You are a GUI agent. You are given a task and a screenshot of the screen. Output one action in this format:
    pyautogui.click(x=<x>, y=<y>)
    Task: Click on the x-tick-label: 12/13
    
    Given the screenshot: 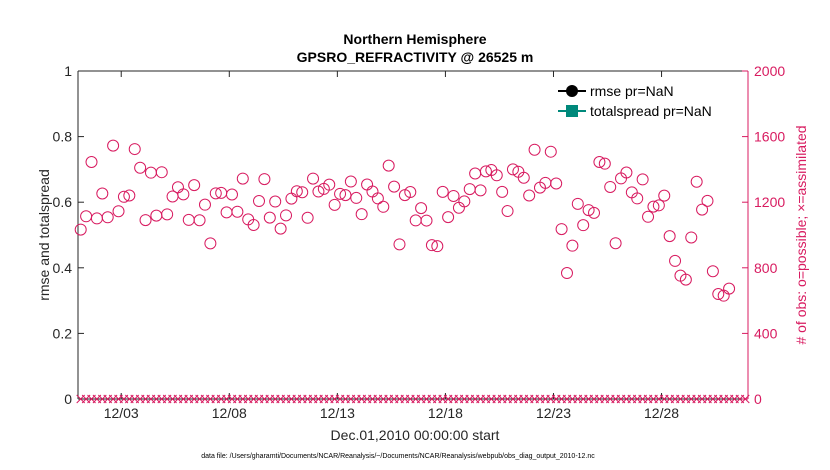 What is the action you would take?
    pyautogui.click(x=337, y=413)
    